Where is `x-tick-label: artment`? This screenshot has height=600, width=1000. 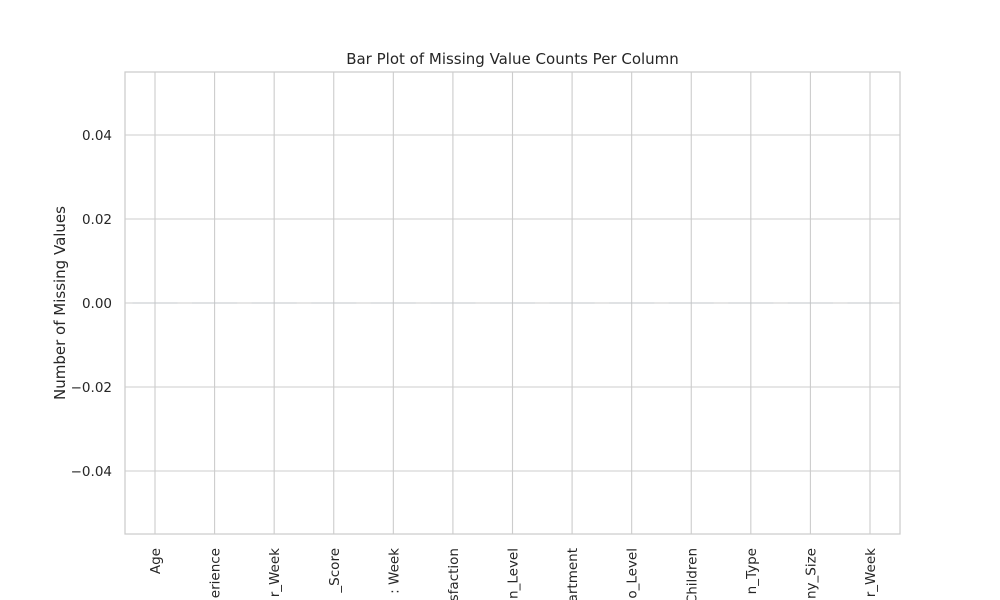
x-tick-label: artment is located at coordinates (573, 574).